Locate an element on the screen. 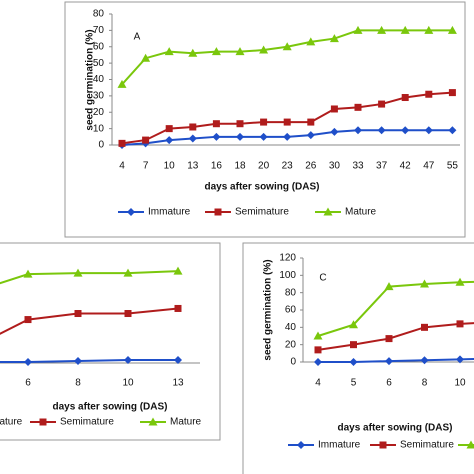 The image size is (474, 474). y-tick-label: 100 is located at coordinates (287, 275).